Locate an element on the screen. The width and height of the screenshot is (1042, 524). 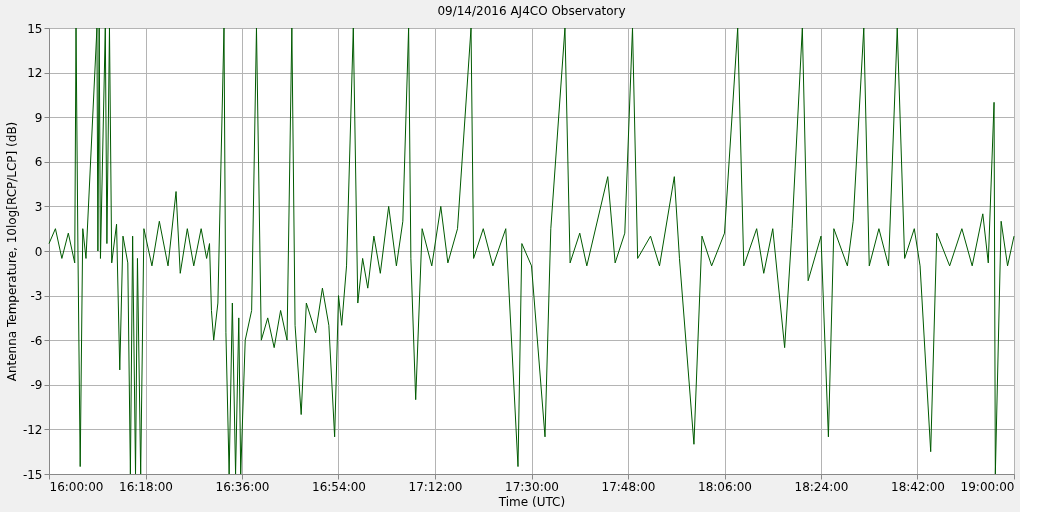
y-tick-label: 6 is located at coordinates (38, 162).